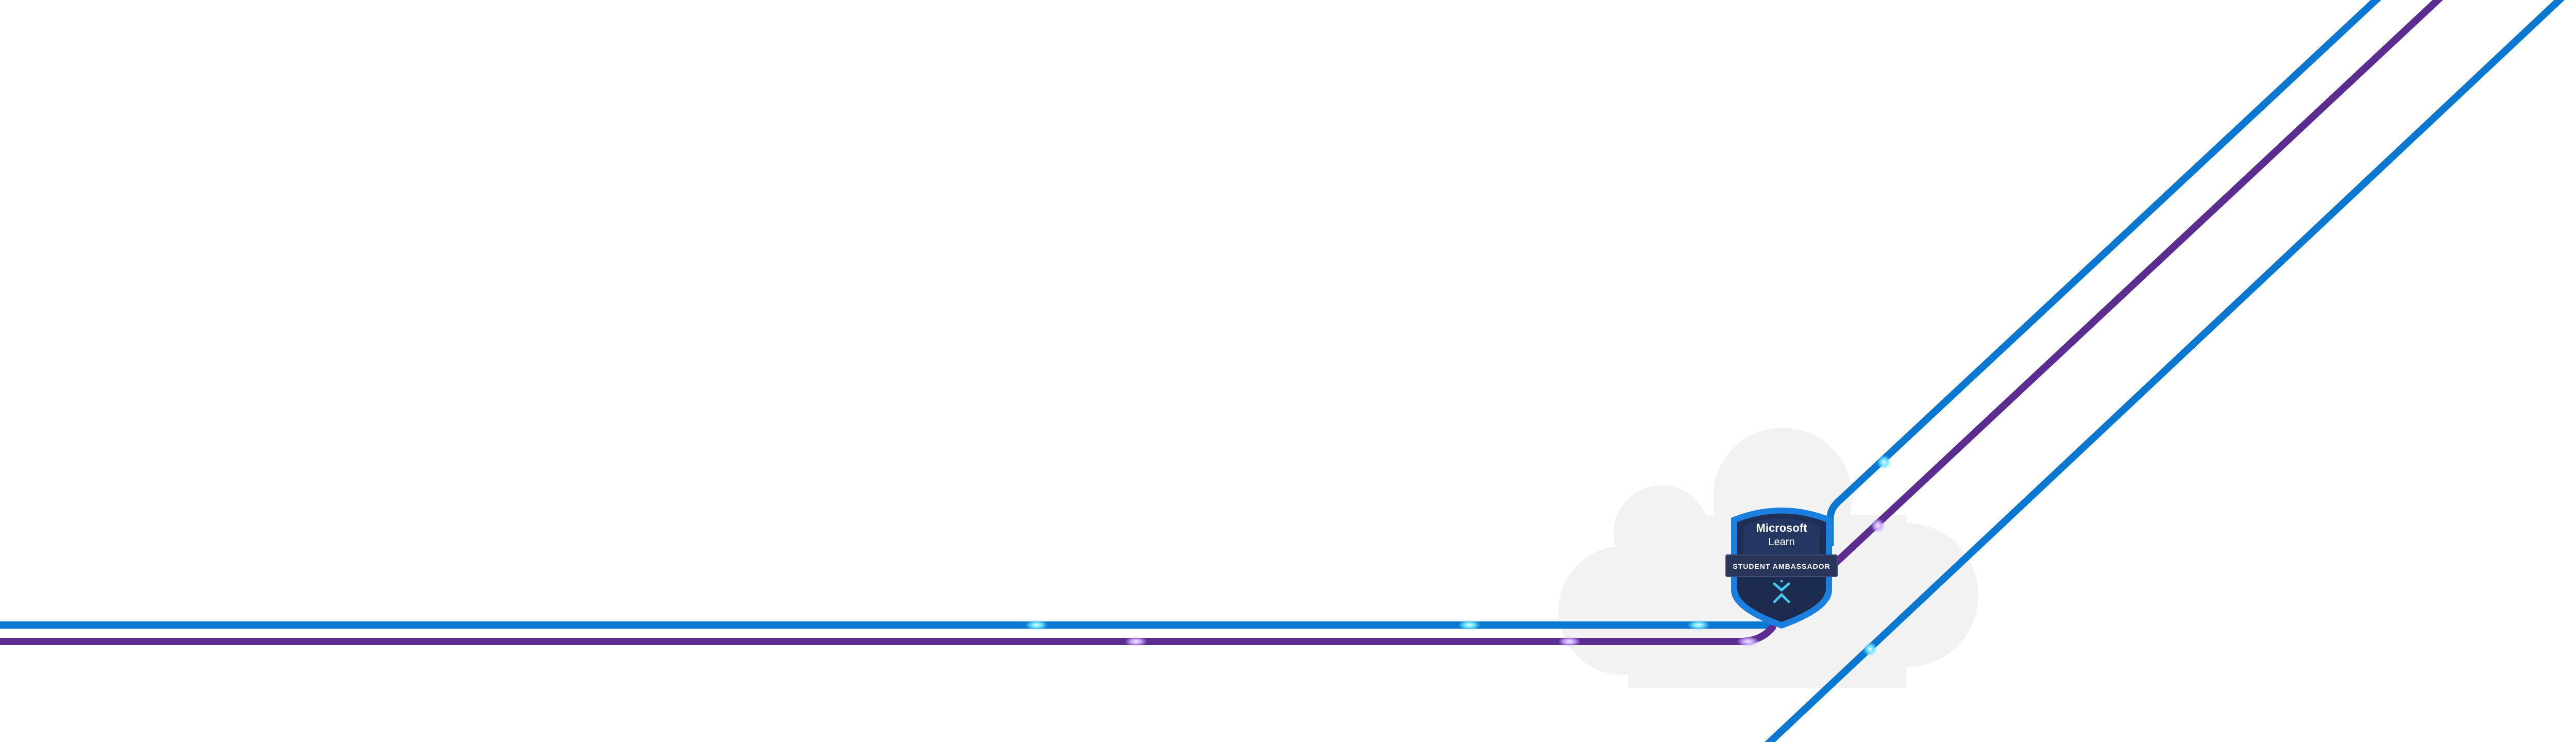 The image size is (2576, 742). What do you see at coordinates (1781, 542) in the screenshot?
I see `badge-subtitle: Learn` at bounding box center [1781, 542].